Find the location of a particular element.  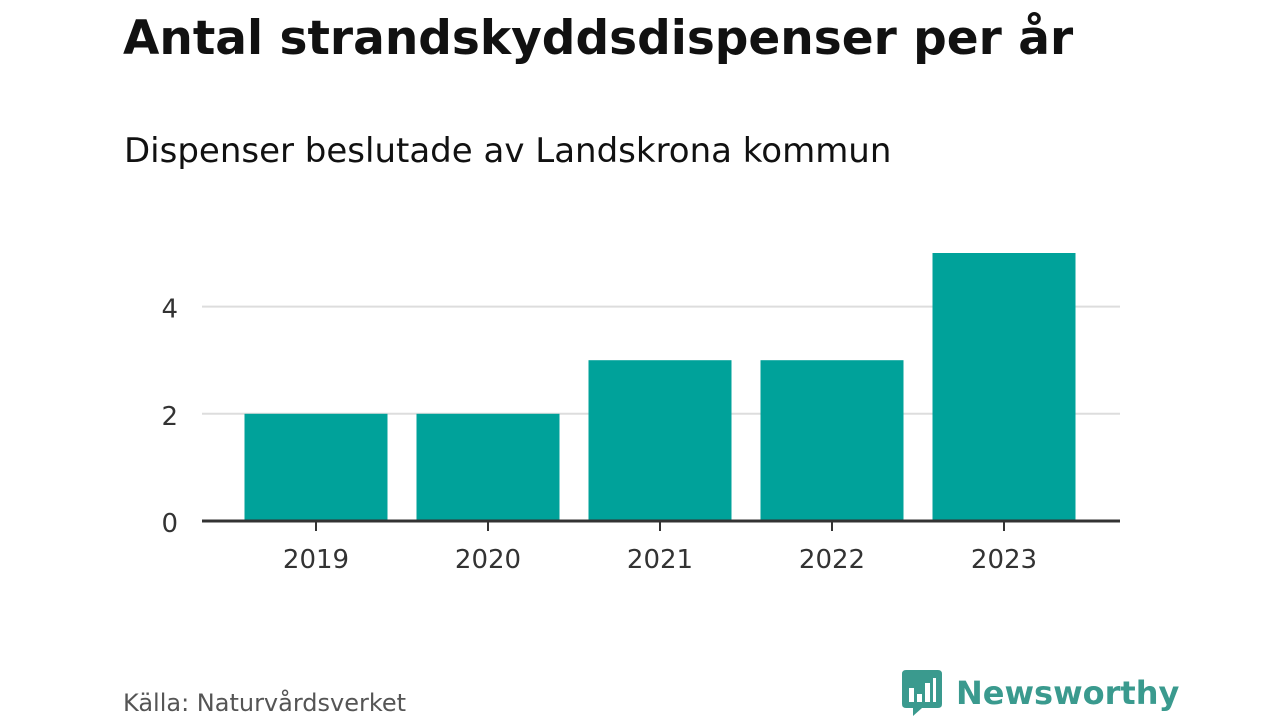

y-tick-label: 4 is located at coordinates (169, 310).